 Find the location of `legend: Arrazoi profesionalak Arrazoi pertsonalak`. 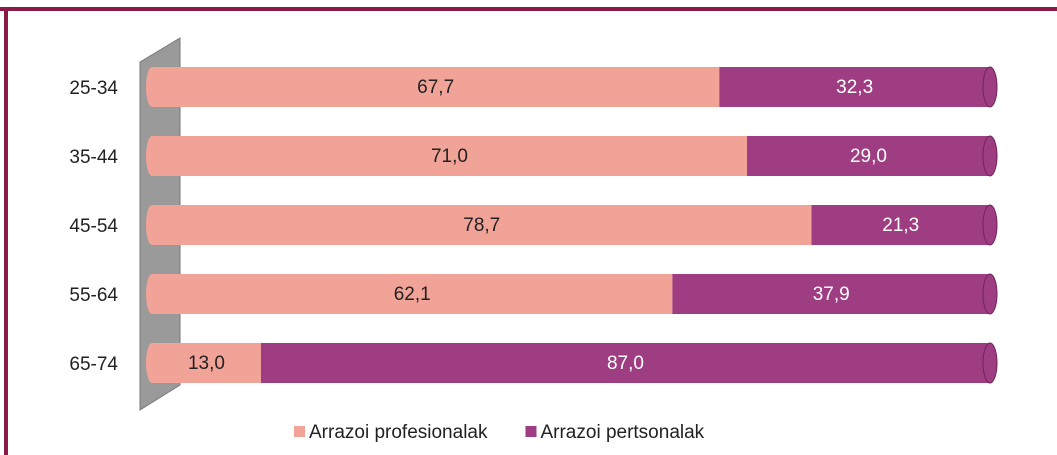

legend: Arrazoi profesionalak Arrazoi pertsonalak is located at coordinates (499, 432).